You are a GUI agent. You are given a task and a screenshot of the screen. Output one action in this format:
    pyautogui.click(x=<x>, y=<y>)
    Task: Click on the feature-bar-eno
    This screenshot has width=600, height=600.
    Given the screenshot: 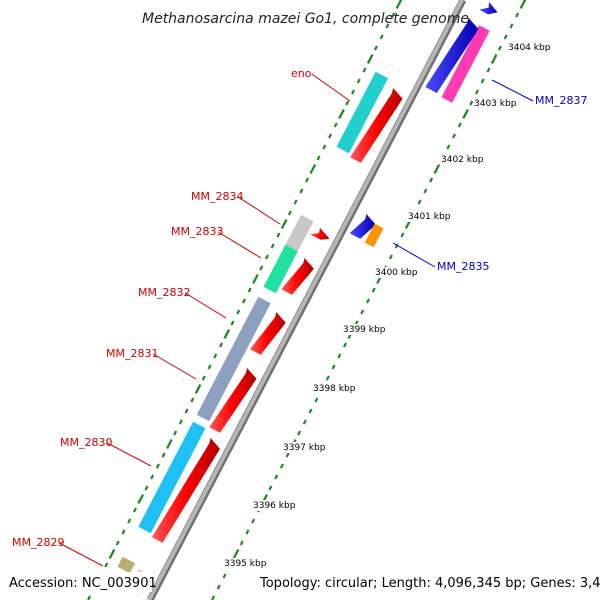 What is the action you would take?
    pyautogui.click(x=362, y=112)
    